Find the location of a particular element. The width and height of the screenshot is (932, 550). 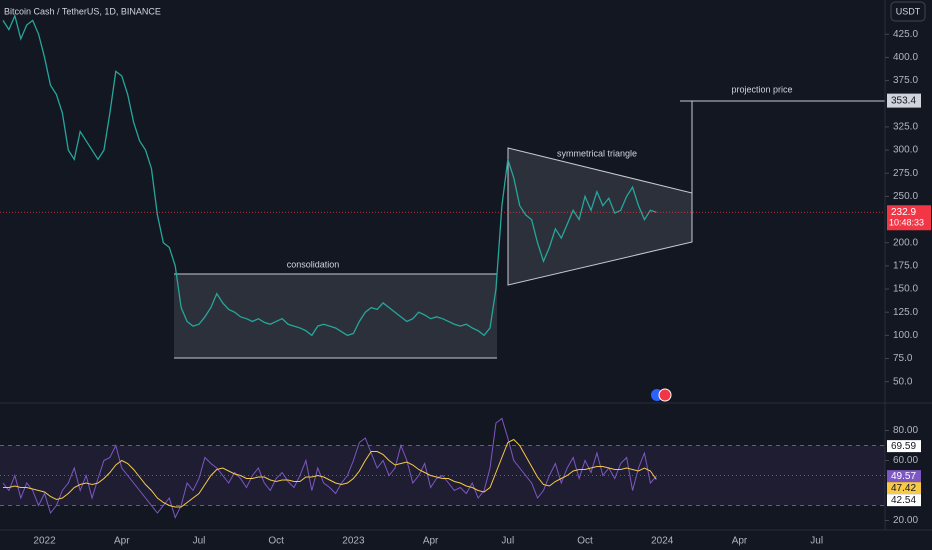

y-tick-label: 125.0 is located at coordinates (905, 312).